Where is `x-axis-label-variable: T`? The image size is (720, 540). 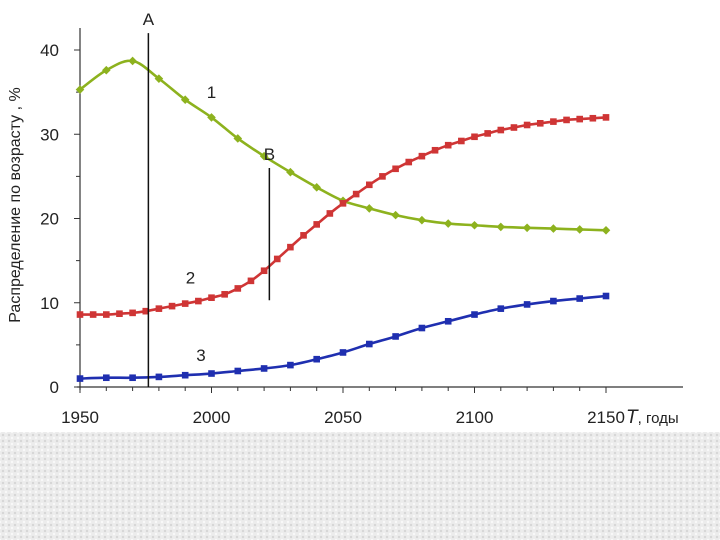
x-axis-label-variable: T is located at coordinates (632, 417).